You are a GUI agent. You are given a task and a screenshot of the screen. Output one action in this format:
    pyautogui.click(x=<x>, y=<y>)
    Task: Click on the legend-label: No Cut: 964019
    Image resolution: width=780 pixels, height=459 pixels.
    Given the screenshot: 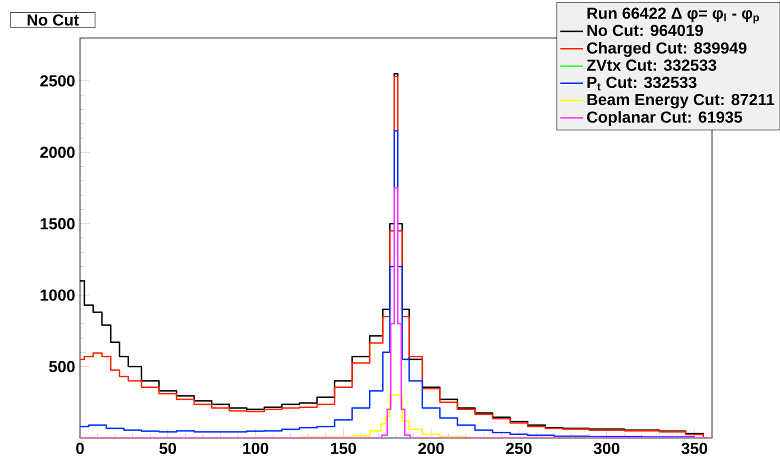 What is the action you would take?
    pyautogui.click(x=645, y=30)
    